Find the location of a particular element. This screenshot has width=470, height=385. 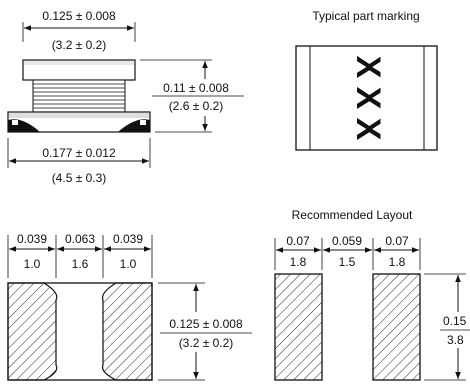

bottom-height-mm: (3.2 ± 0.2) is located at coordinates (206, 343).